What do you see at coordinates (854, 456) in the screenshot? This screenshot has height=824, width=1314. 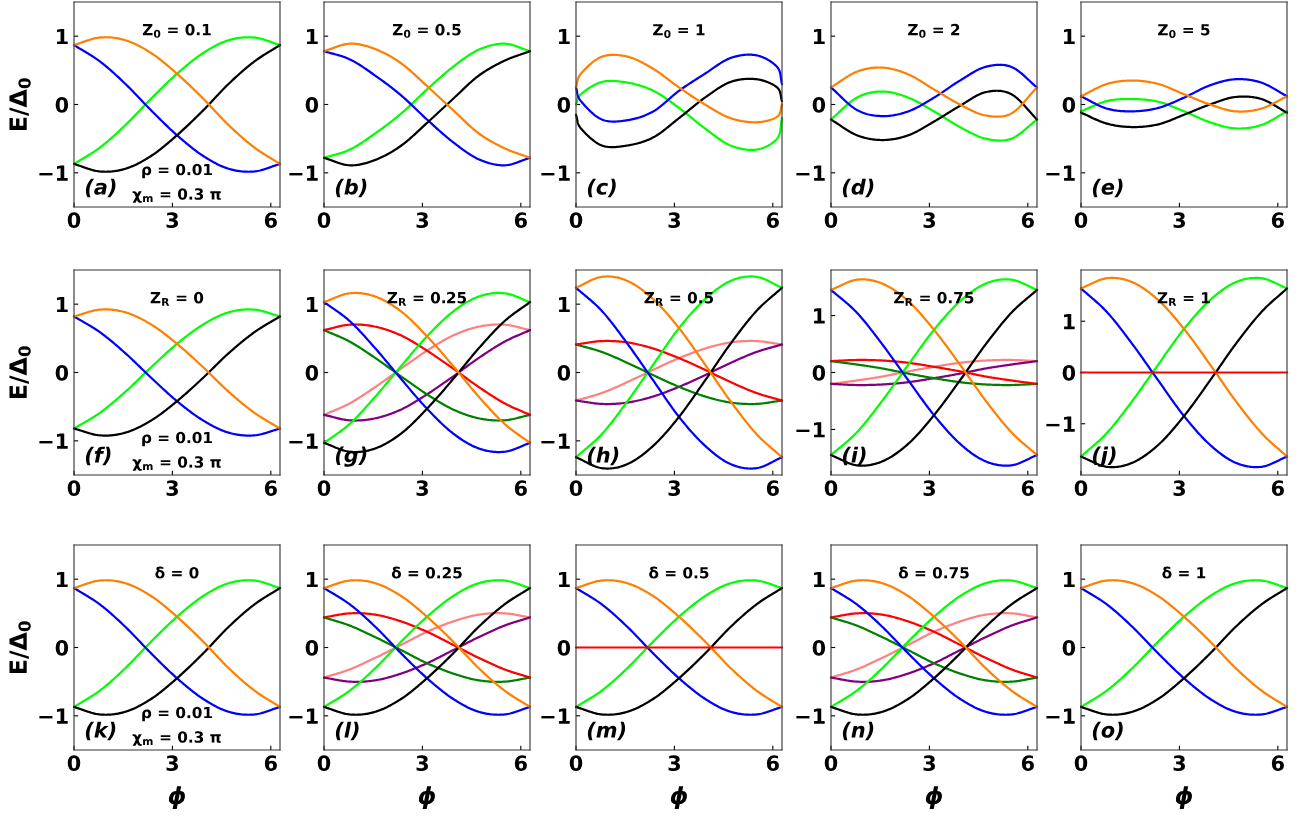 I see `annotation: (i)` at bounding box center [854, 456].